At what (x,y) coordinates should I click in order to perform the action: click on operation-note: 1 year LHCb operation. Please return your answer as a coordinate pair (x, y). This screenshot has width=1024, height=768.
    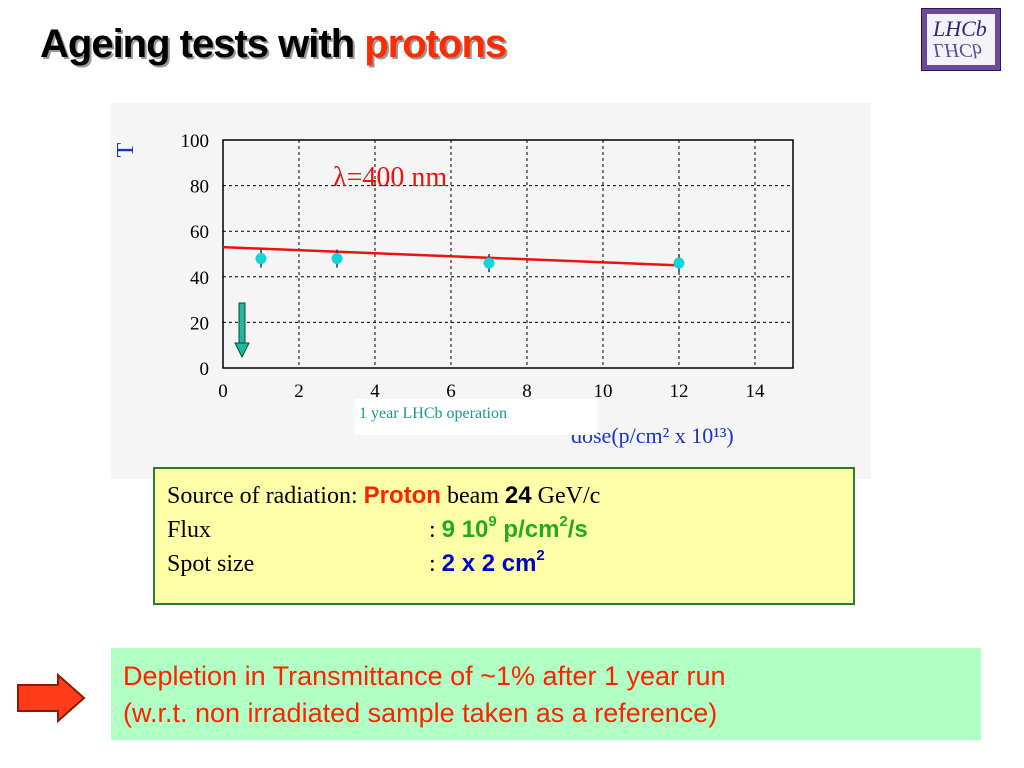
    Looking at the image, I should click on (476, 417).